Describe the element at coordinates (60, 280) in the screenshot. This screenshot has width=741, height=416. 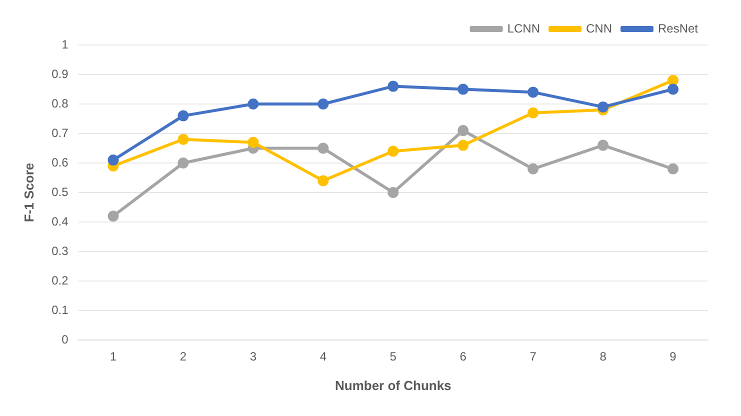
I see `y-tick-label: 0.2` at that location.